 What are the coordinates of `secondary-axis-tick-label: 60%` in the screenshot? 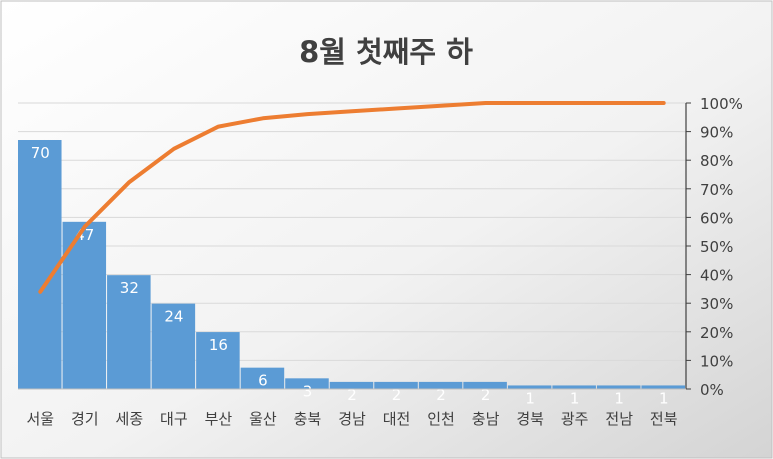 It's located at (716, 218).